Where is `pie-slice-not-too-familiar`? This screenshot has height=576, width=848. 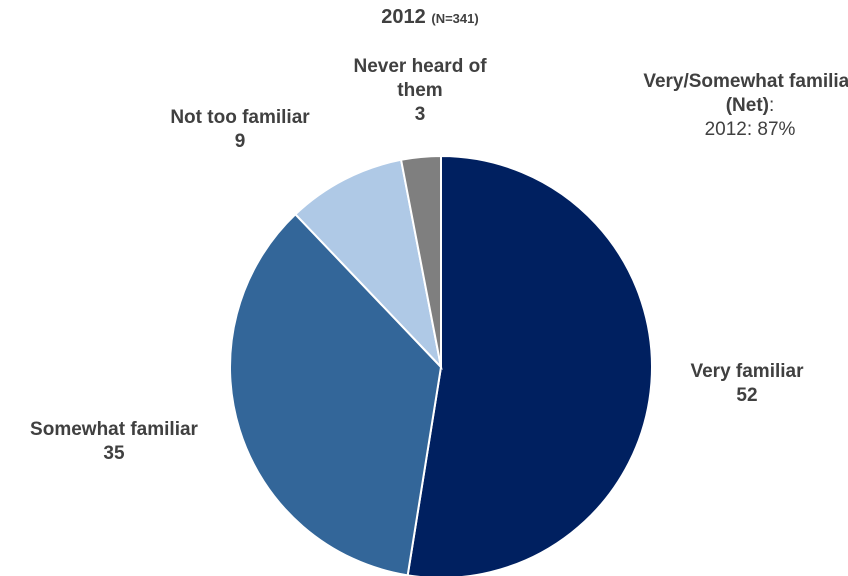 pie-slice-not-too-familiar is located at coordinates (368, 264).